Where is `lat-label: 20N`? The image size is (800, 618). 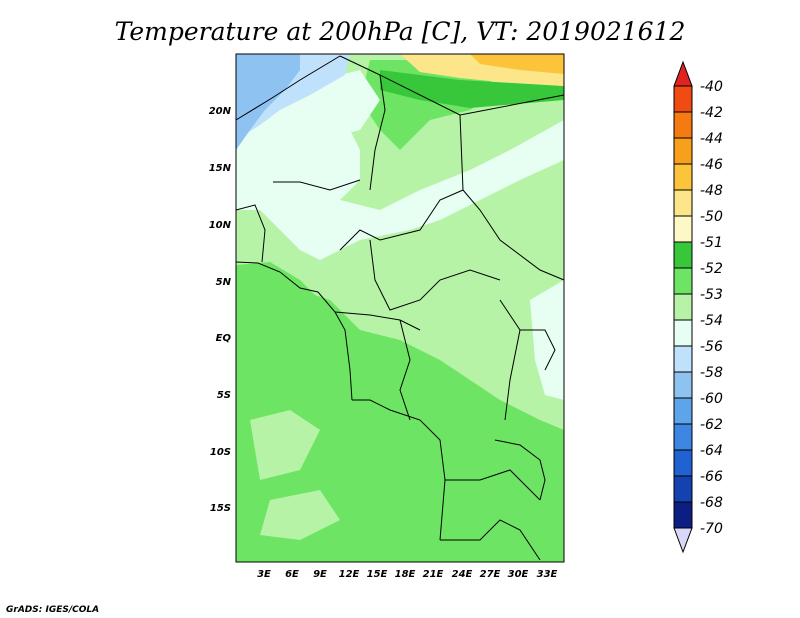 lat-label: 20N is located at coordinates (220, 111).